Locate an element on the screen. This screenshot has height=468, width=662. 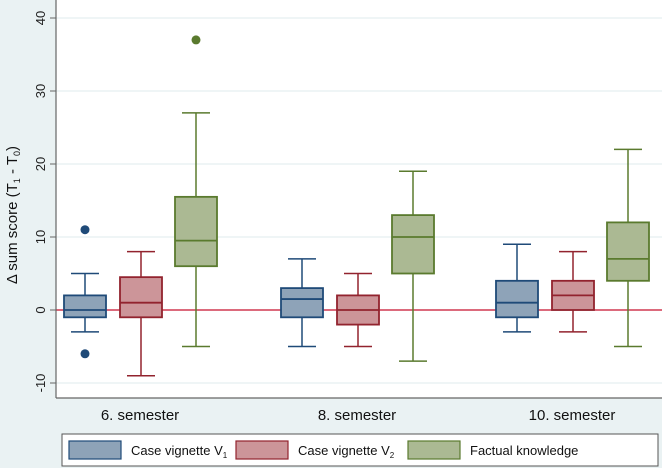
legend-label: Factual knowledge is located at coordinates (524, 450).